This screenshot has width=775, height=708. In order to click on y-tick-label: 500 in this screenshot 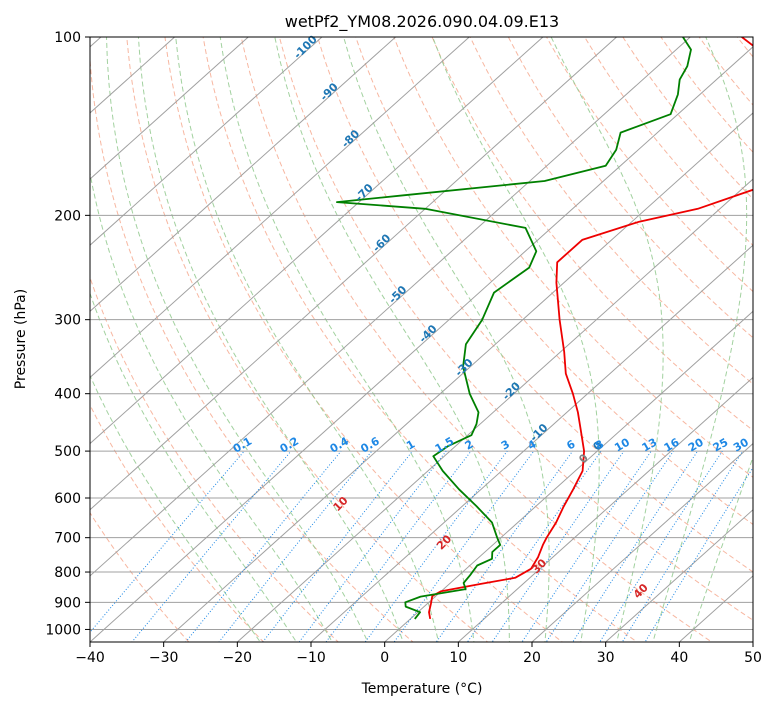, I will do `click(67, 452)`.